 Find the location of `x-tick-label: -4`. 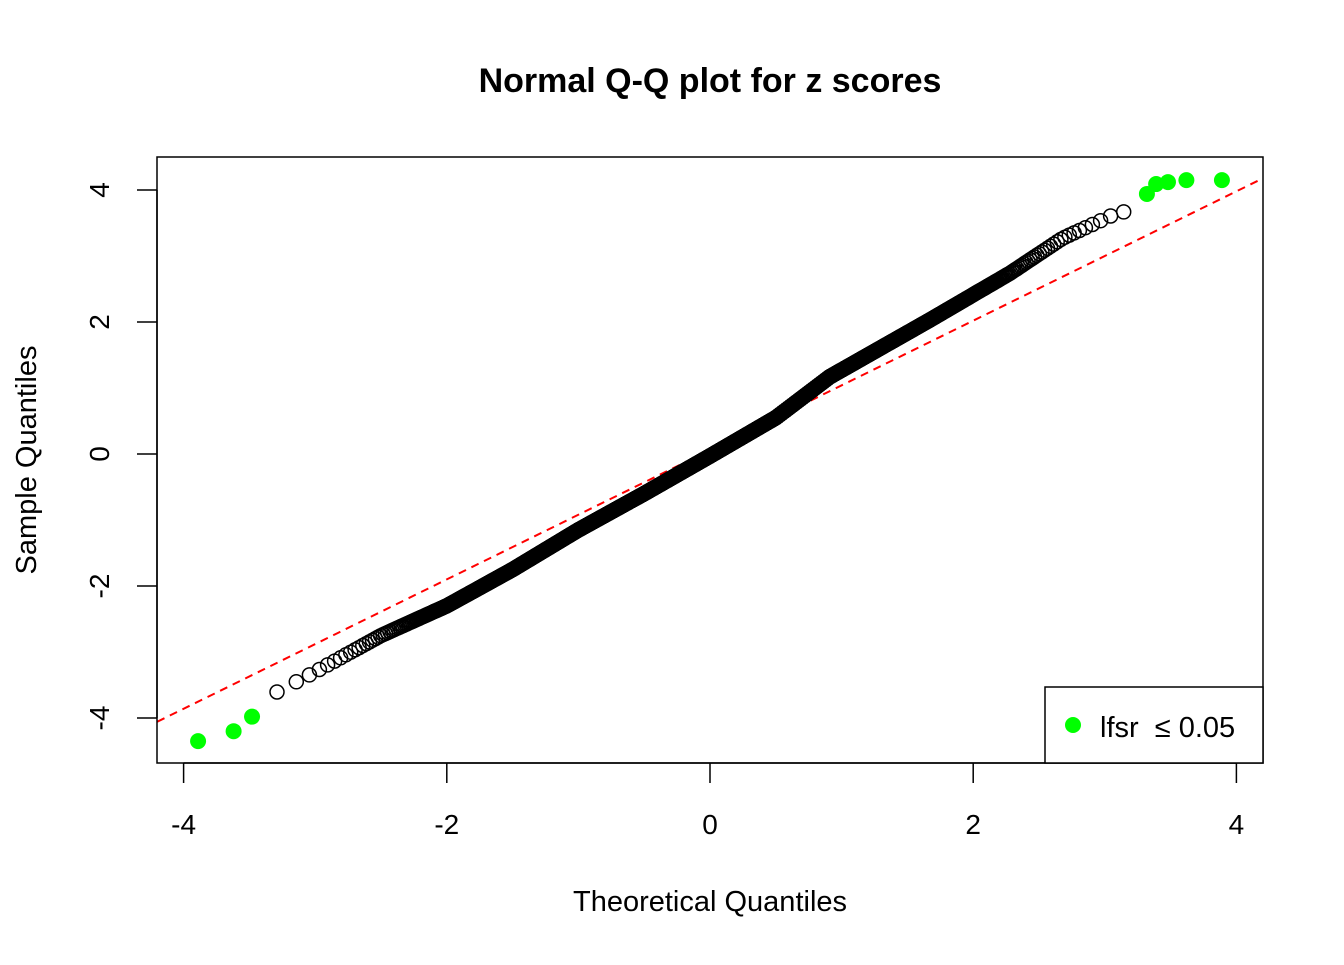

x-tick-label: -4 is located at coordinates (183, 824).